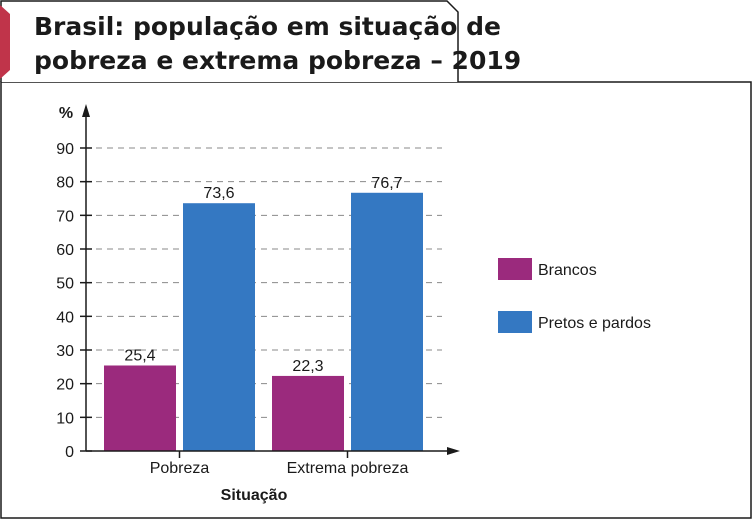  What do you see at coordinates (279, 464) in the screenshot?
I see `category-labels: Pobreza Extrema pobreza` at bounding box center [279, 464].